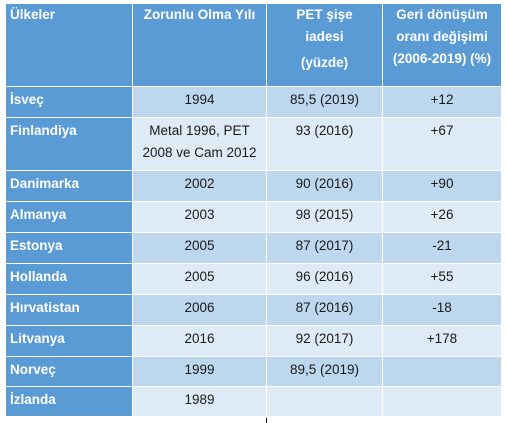 Image resolution: width=506 pixels, height=423 pixels. I want to click on pet-cell: 96 (2016), so click(324, 279).